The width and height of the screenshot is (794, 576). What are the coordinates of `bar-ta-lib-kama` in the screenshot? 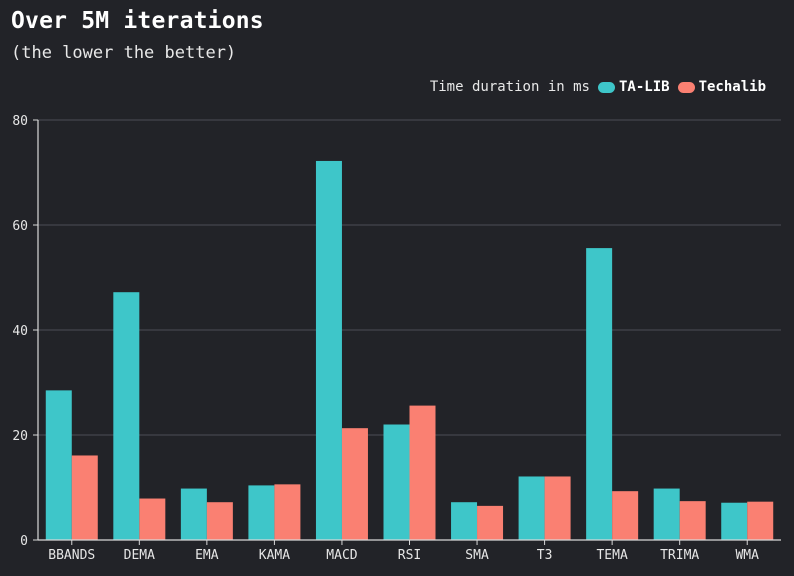 It's located at (261, 512).